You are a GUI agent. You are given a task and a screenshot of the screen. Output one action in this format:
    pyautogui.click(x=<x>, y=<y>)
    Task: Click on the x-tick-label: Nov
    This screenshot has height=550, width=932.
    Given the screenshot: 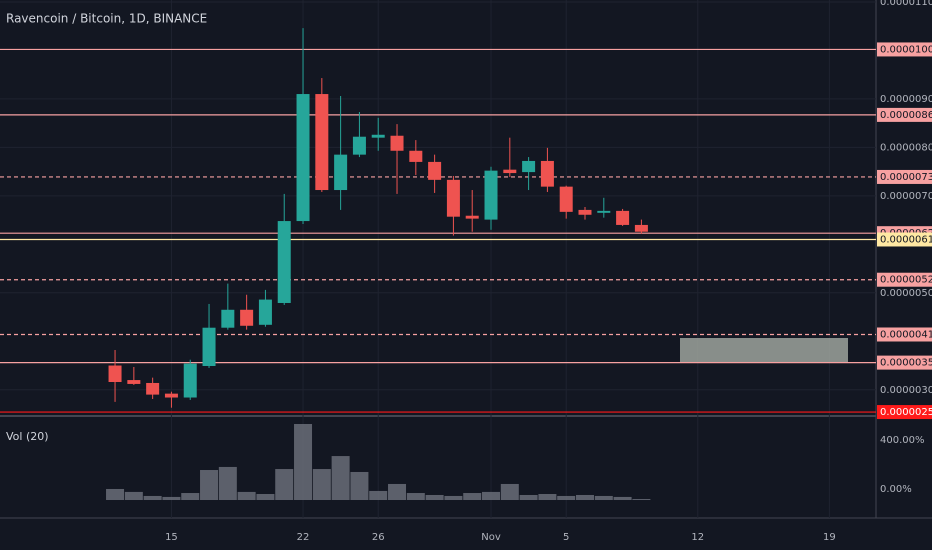 What is the action you would take?
    pyautogui.click(x=491, y=537)
    